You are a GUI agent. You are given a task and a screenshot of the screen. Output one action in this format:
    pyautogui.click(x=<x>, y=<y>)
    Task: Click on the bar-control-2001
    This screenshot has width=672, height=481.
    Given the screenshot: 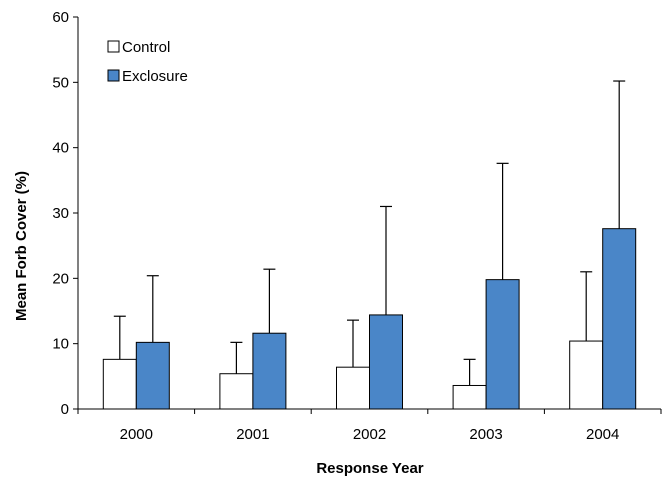 What is the action you would take?
    pyautogui.click(x=236, y=391)
    